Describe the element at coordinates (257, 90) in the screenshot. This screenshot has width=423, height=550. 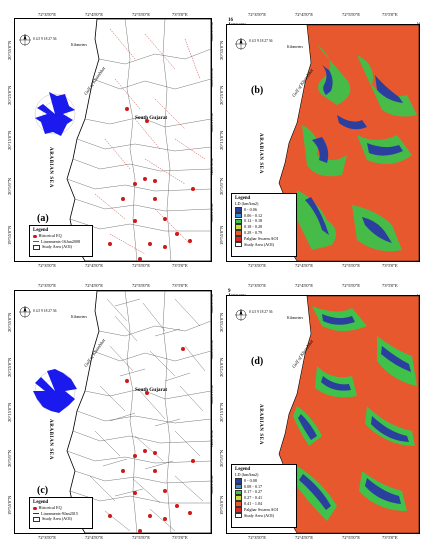
I see `panel-letter: (b)` at that location.